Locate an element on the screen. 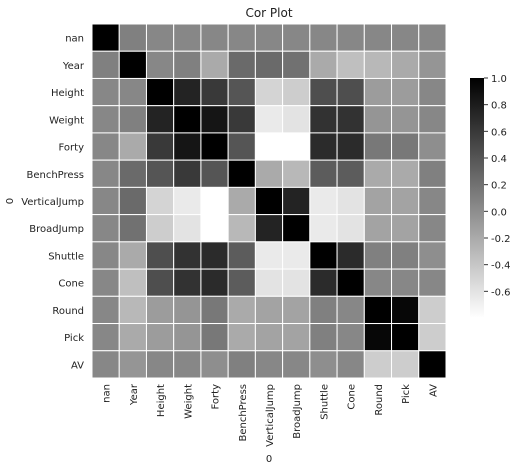 Image resolution: width=521 pixels, height=476 pixels. heatmap-cell-nan-Height is located at coordinates (160, 37).